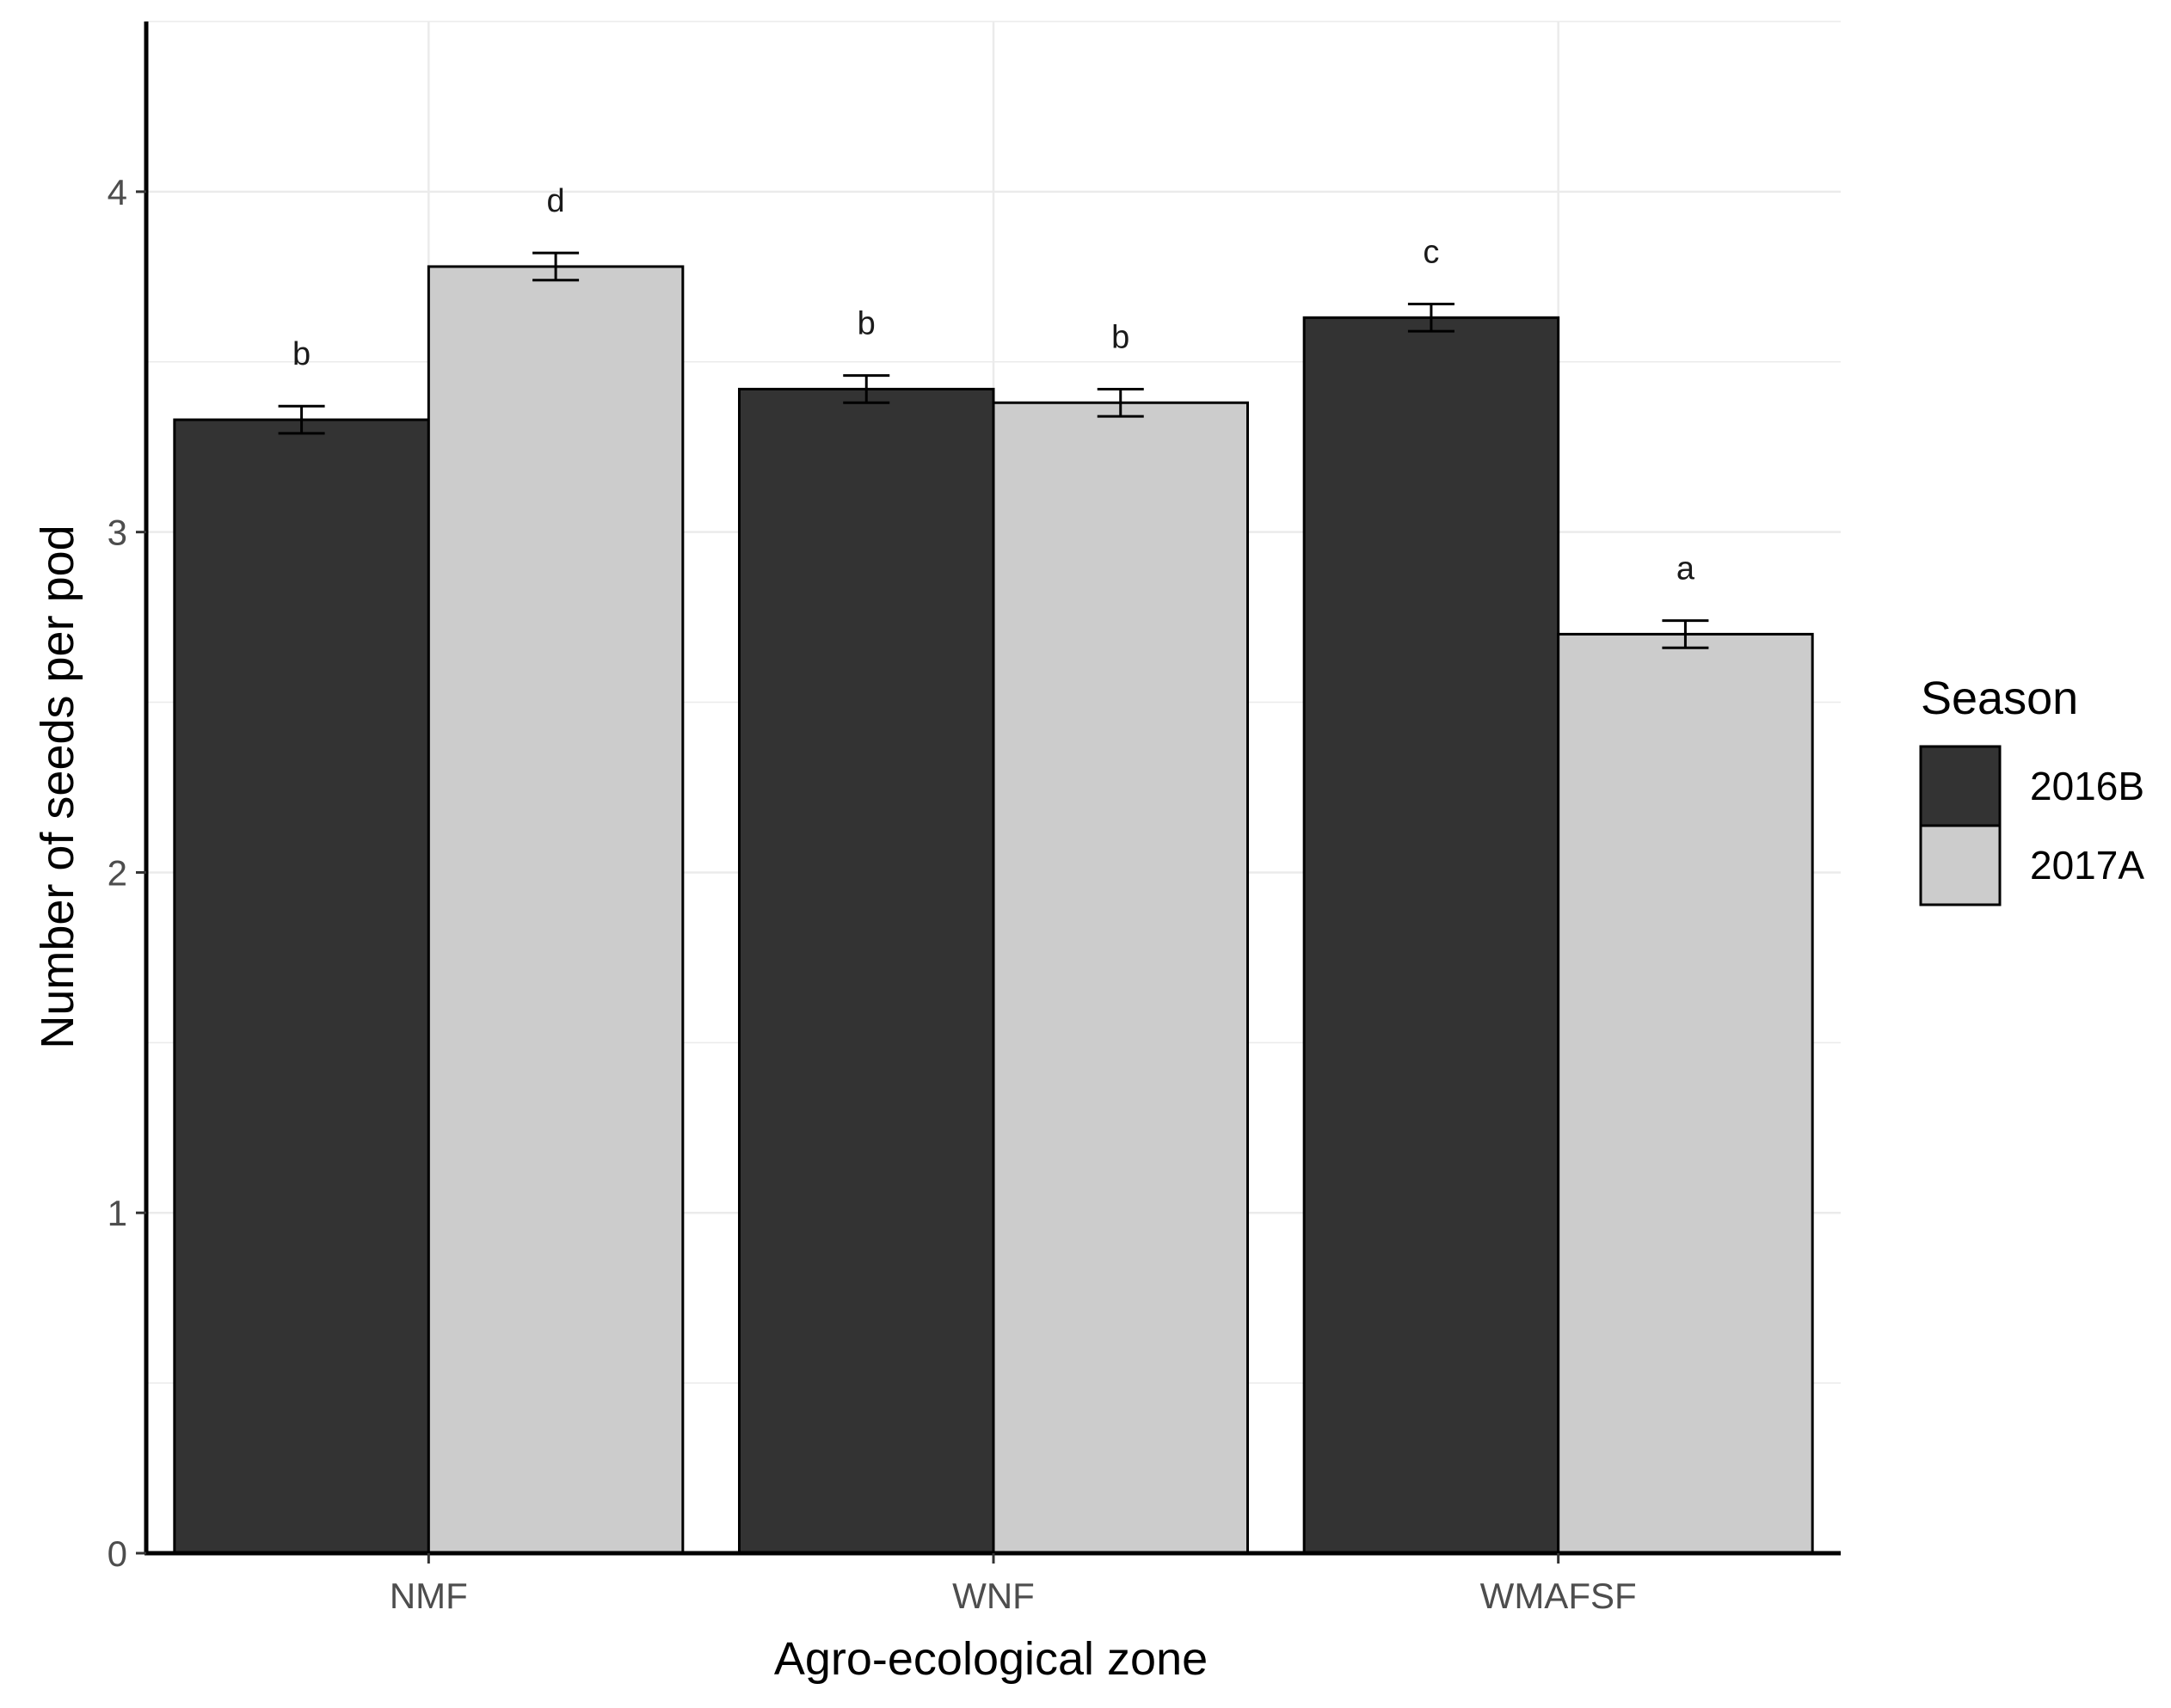  Describe the element at coordinates (1431, 252) in the screenshot. I see `significance-letter: c` at that location.